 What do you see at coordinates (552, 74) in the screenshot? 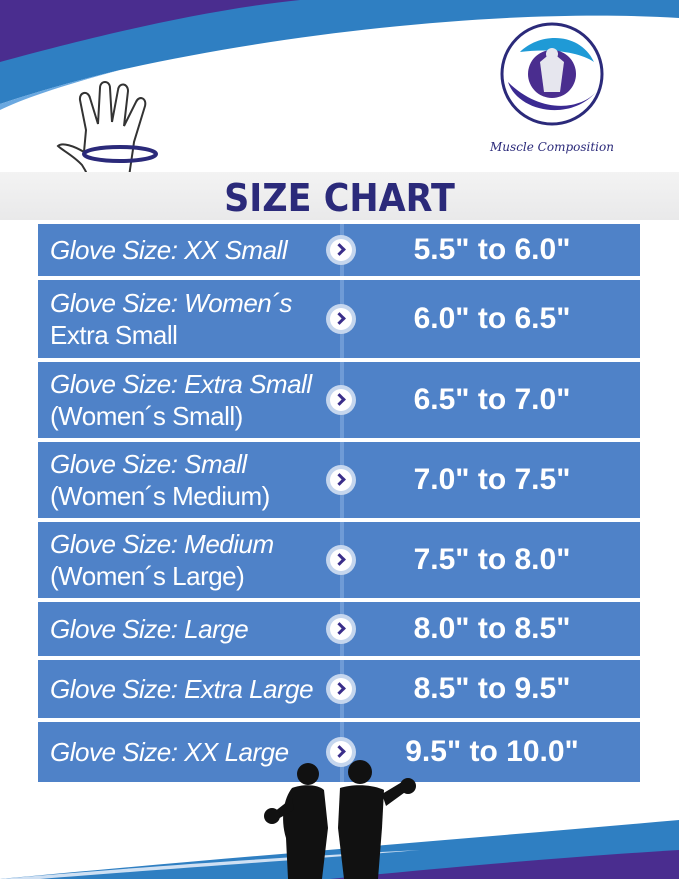
I see `brand-logo` at bounding box center [552, 74].